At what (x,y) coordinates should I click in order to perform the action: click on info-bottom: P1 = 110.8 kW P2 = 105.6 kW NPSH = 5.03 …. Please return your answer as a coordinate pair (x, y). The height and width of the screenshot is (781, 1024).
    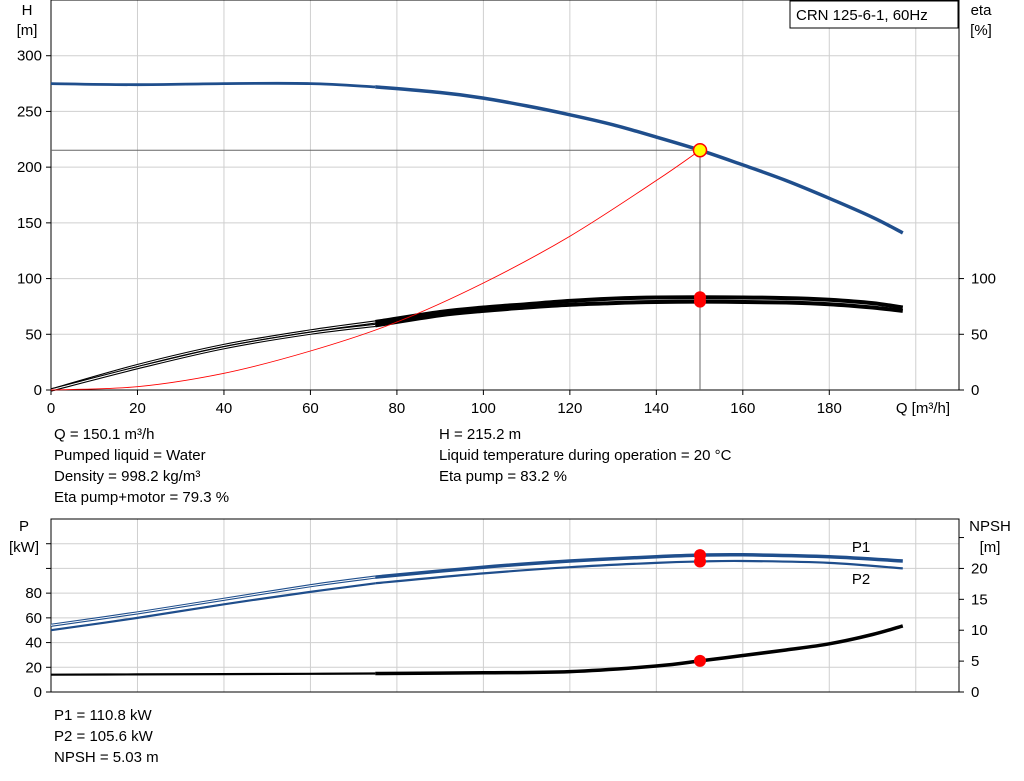
    Looking at the image, I should click on (106, 736).